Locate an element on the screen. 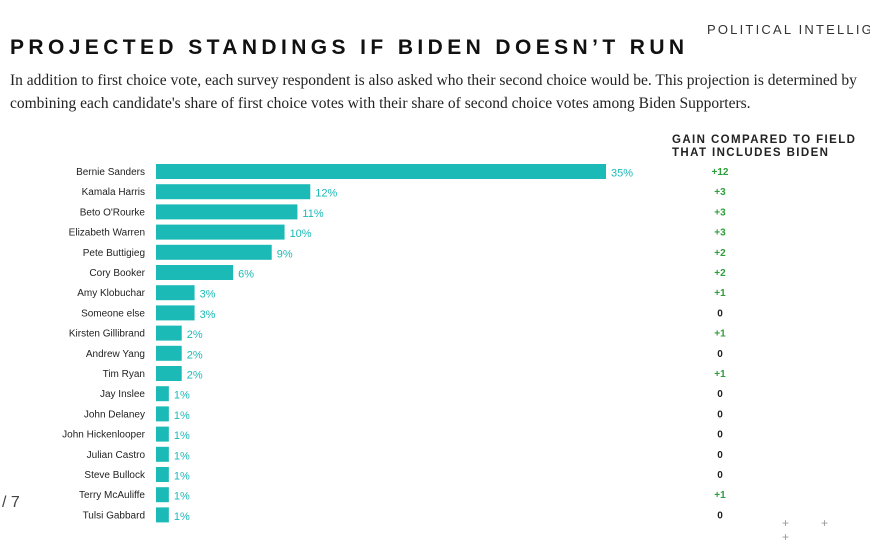 This screenshot has height=552, width=870. gain-header-line1: GAIN COMPARED TO FIELD is located at coordinates (764, 140).